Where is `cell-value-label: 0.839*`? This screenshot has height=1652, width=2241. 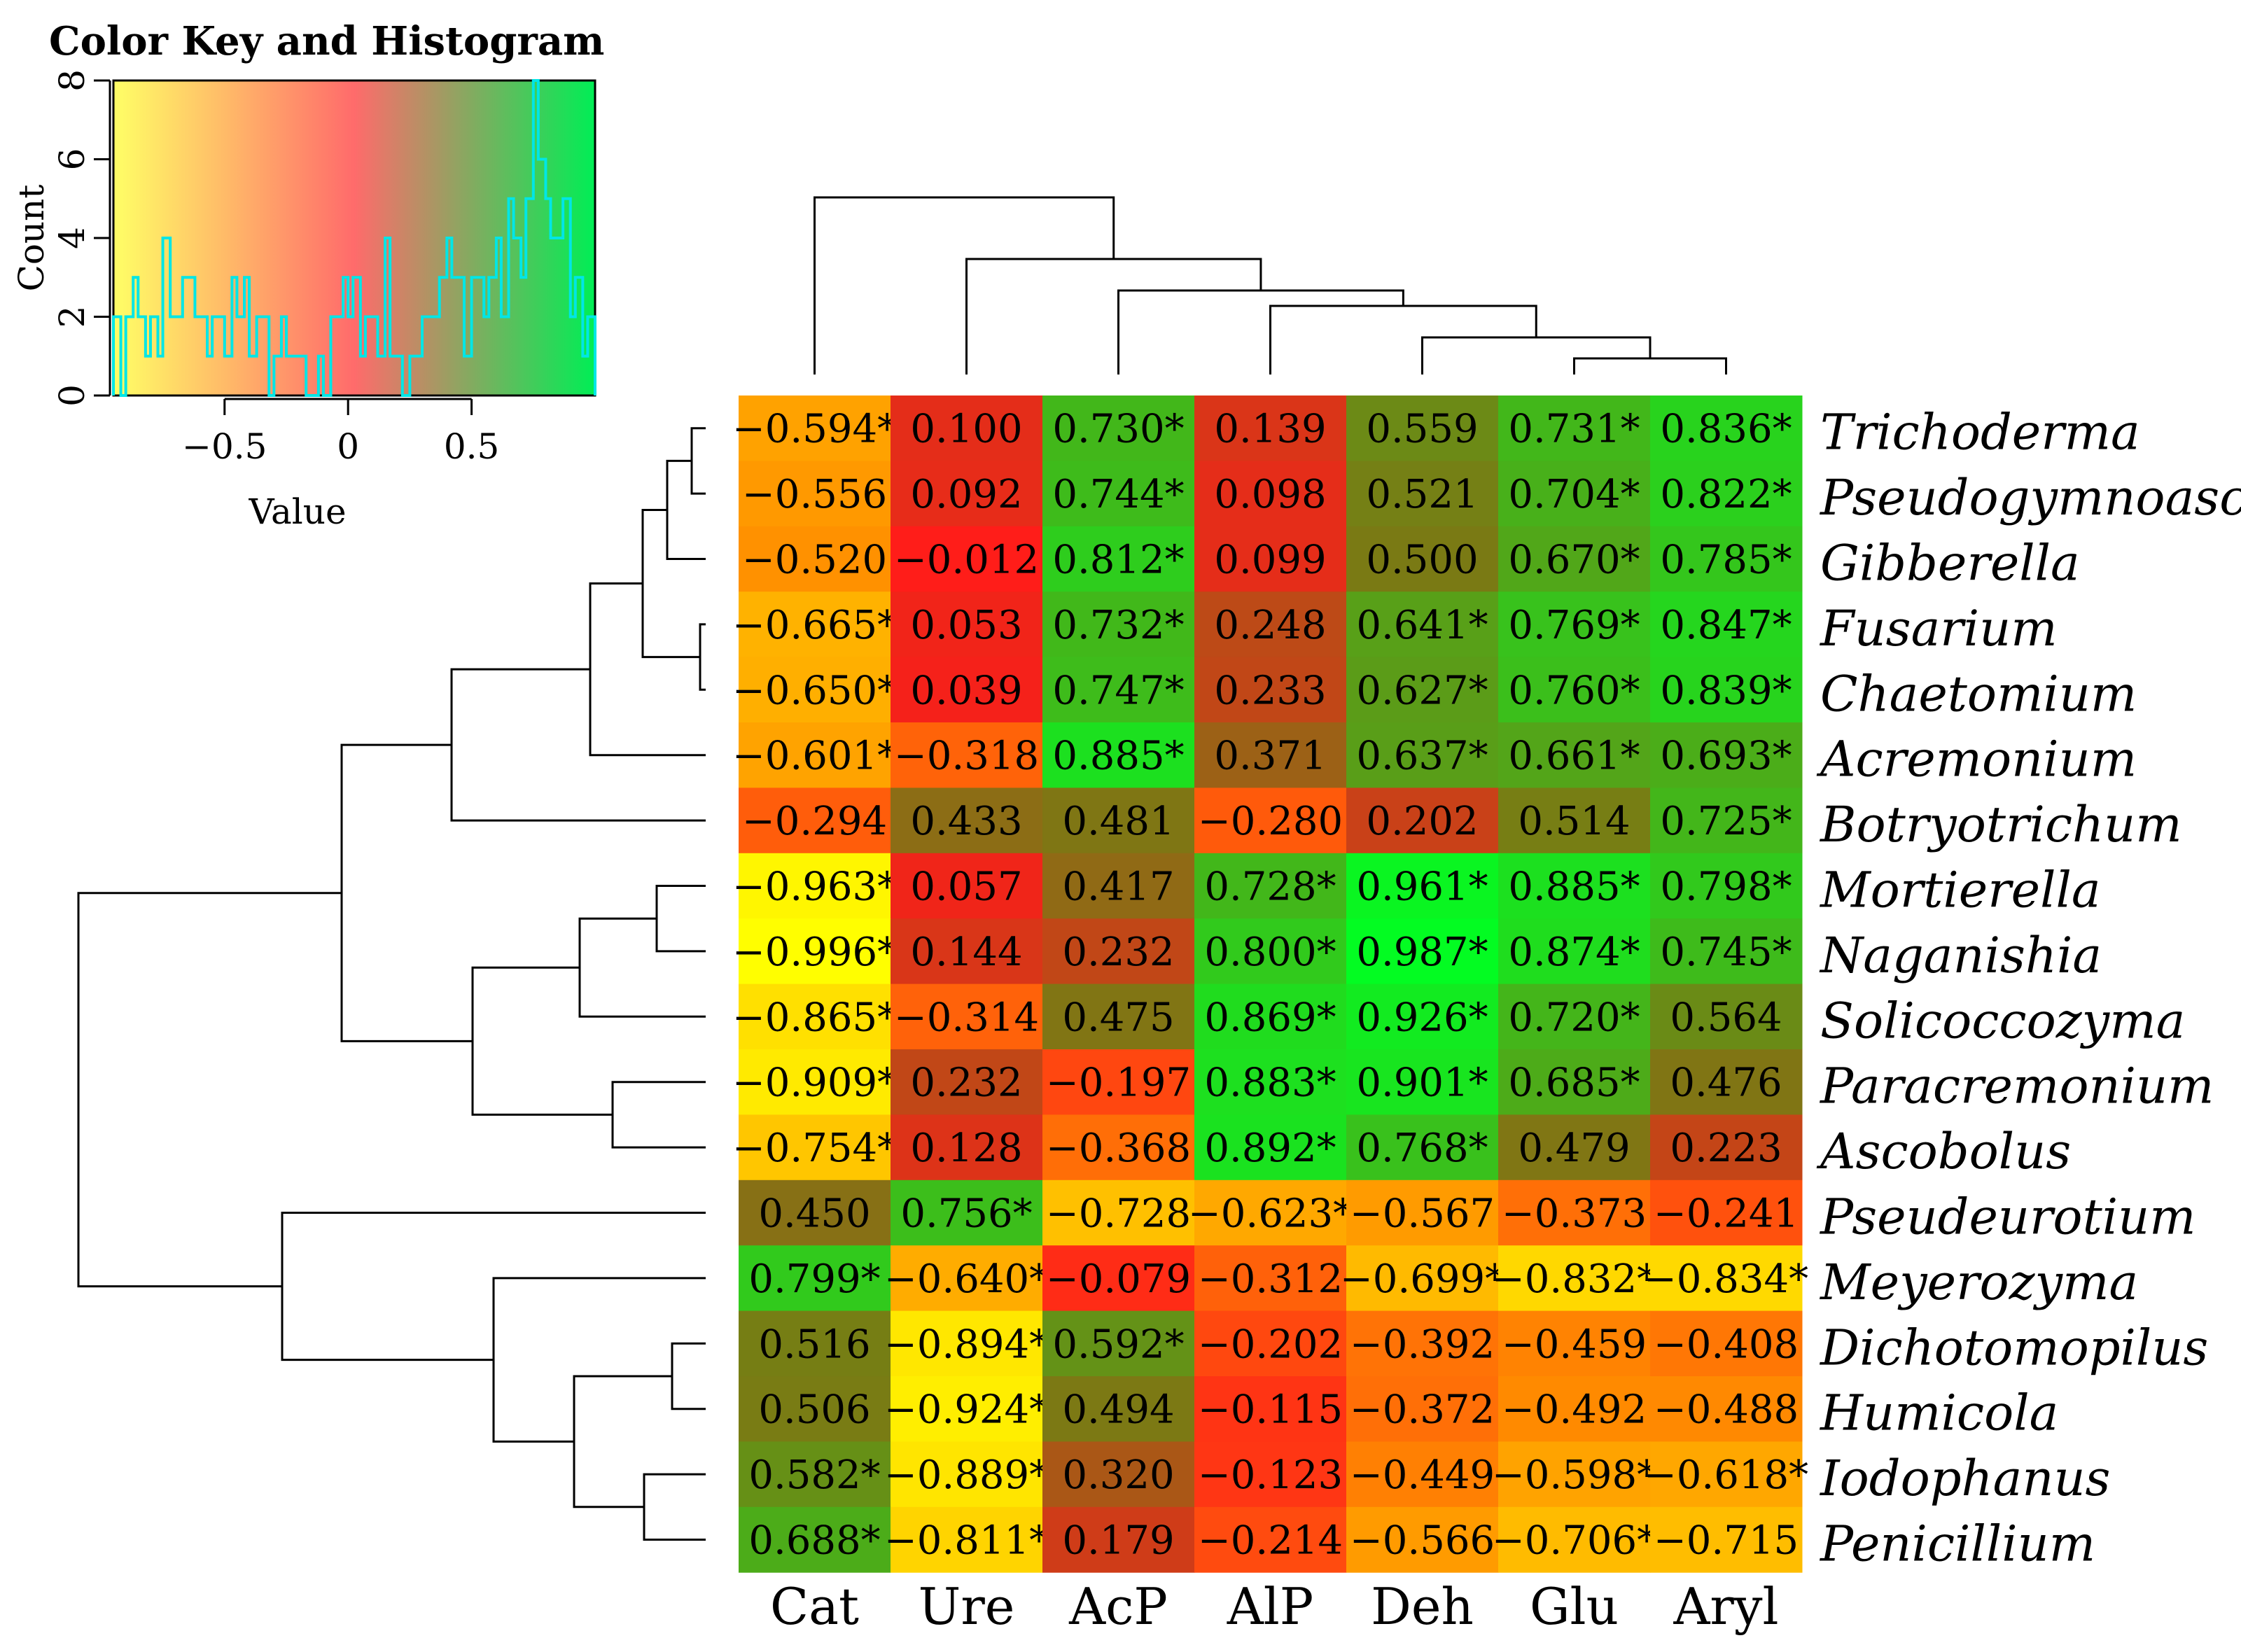 cell-value-label: 0.839* is located at coordinates (1726, 690).